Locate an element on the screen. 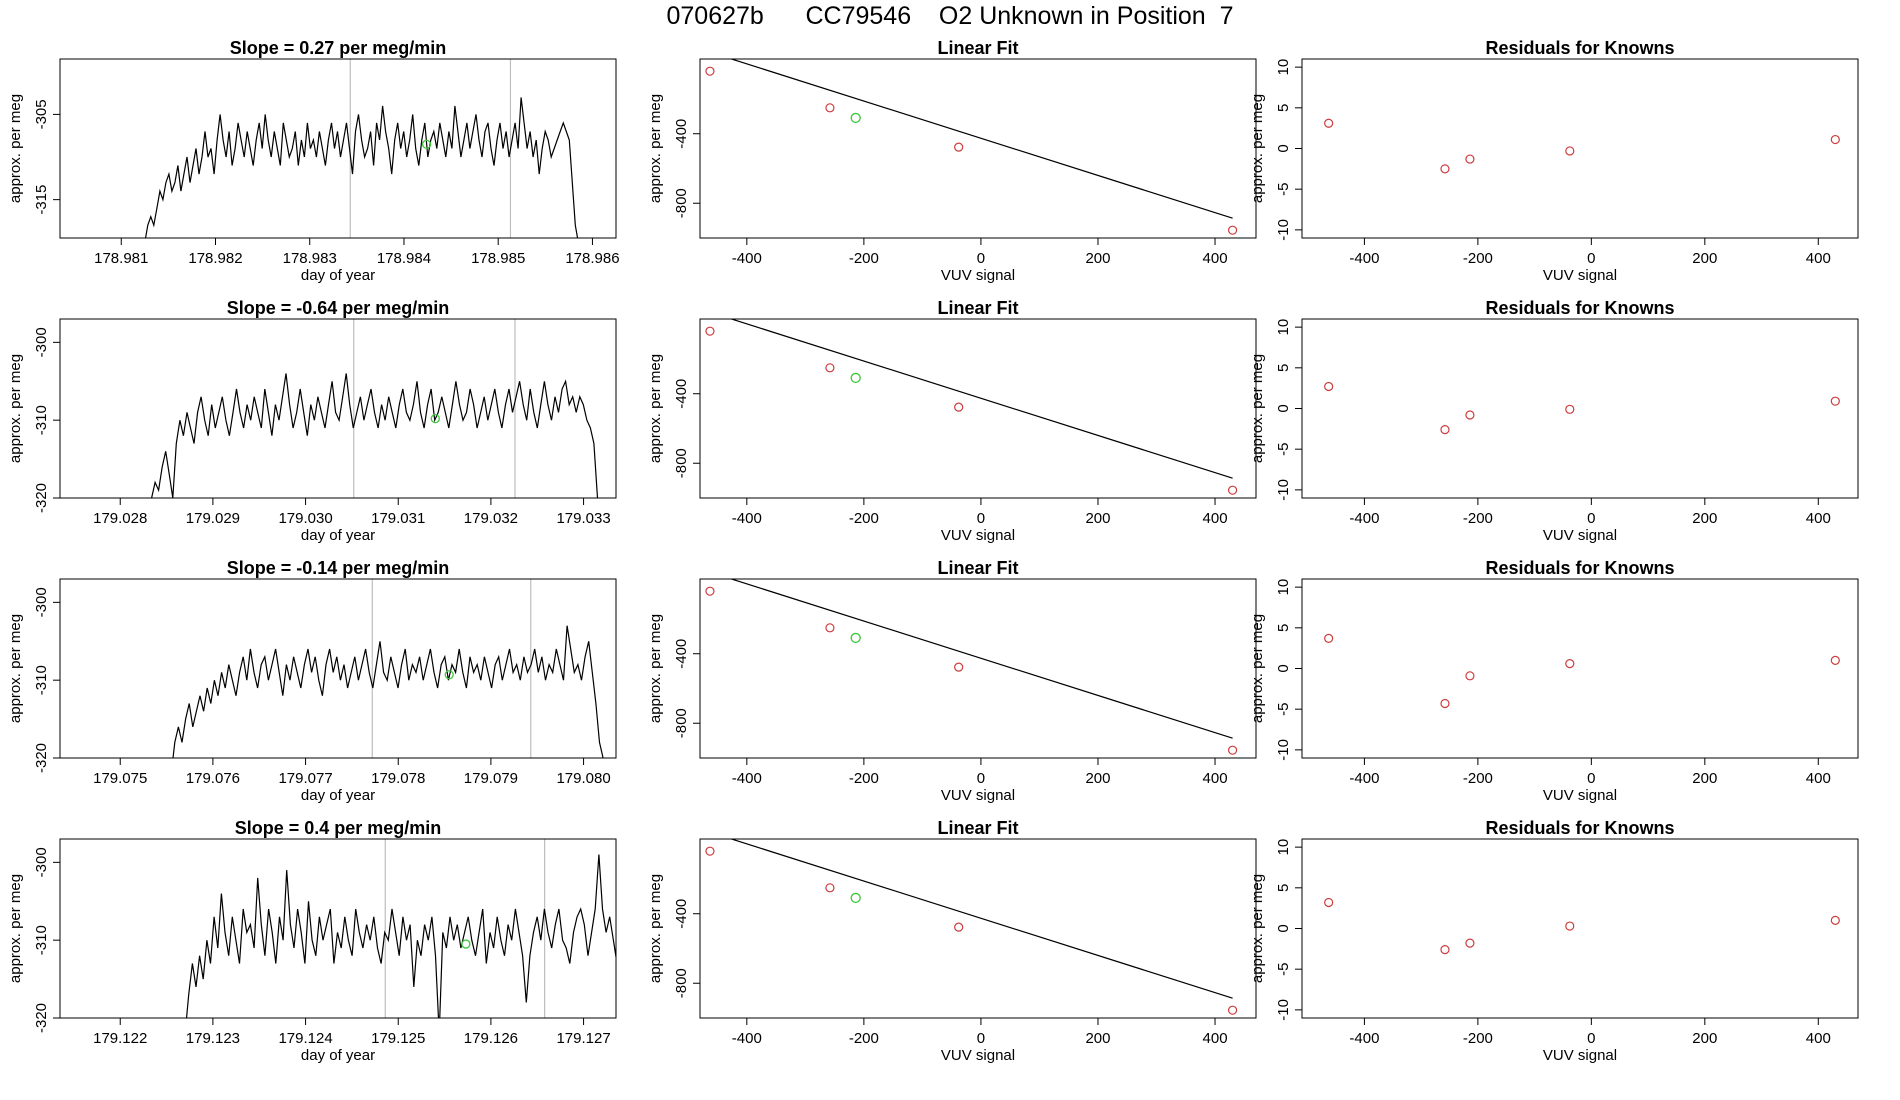 This screenshot has height=1100, width=1900. x-tick-label: 179.029 is located at coordinates (213, 518).